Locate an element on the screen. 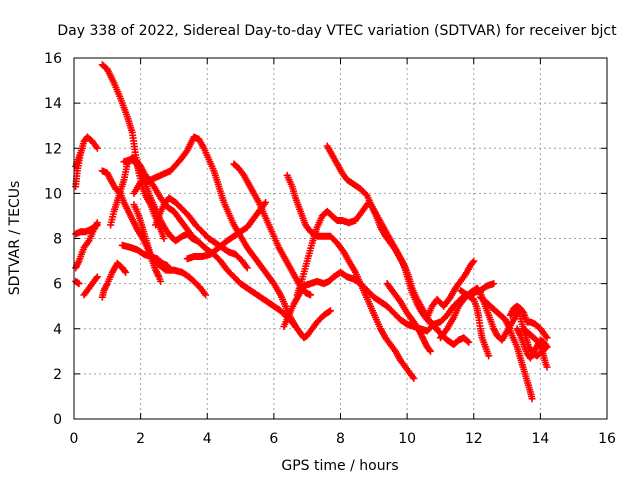 This screenshot has width=640, height=480. series-sat-f is located at coordinates (90, 286).